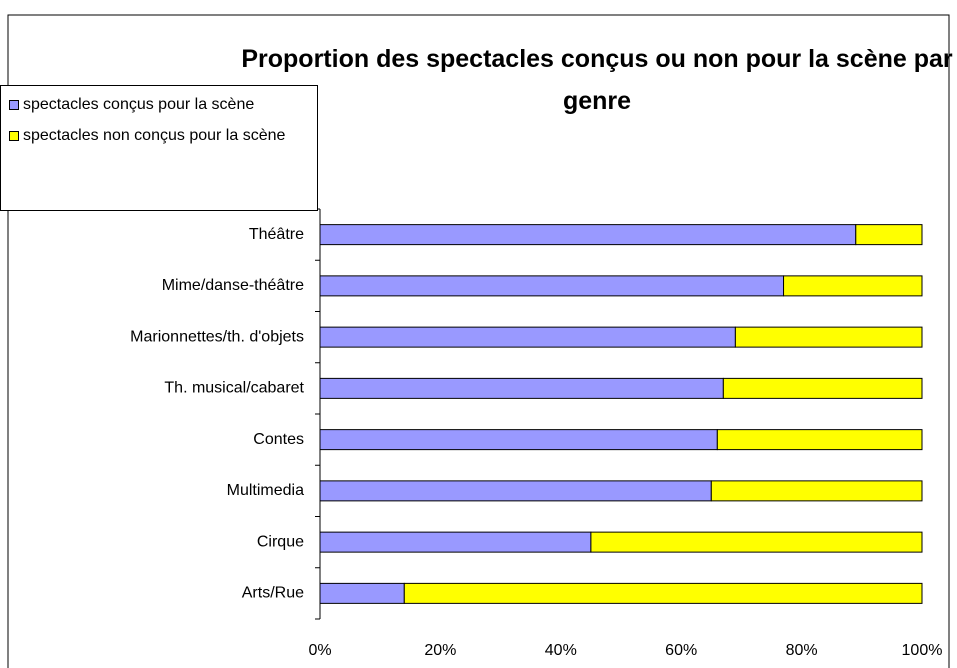 The image size is (957, 668). Describe the element at coordinates (265, 490) in the screenshot. I see `y-tick-label: Multimedia` at that location.